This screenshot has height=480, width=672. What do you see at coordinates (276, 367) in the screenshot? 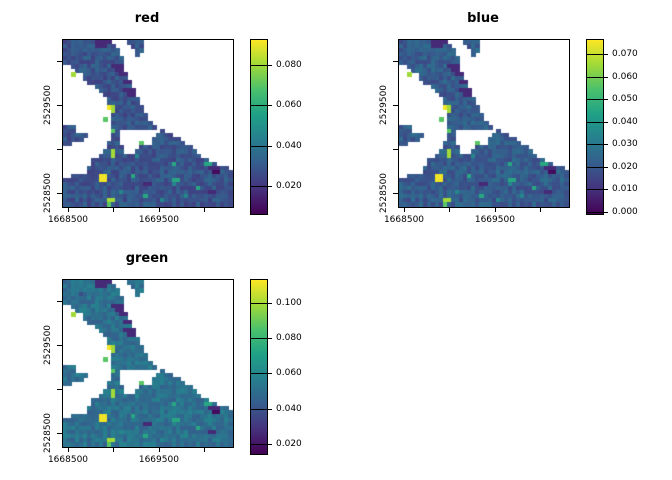
I see `colorbar-green: 0.020 0.040 0.060 0.080 0.100` at bounding box center [276, 367].